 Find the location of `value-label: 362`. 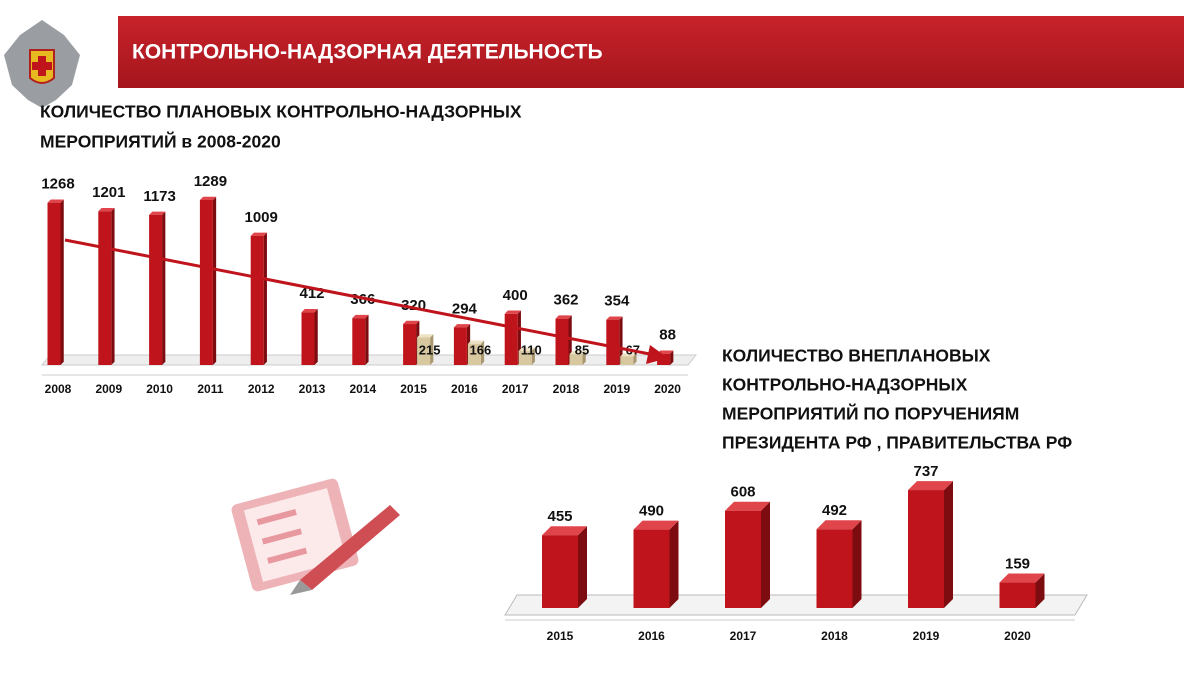

value-label: 362 is located at coordinates (565, 300).